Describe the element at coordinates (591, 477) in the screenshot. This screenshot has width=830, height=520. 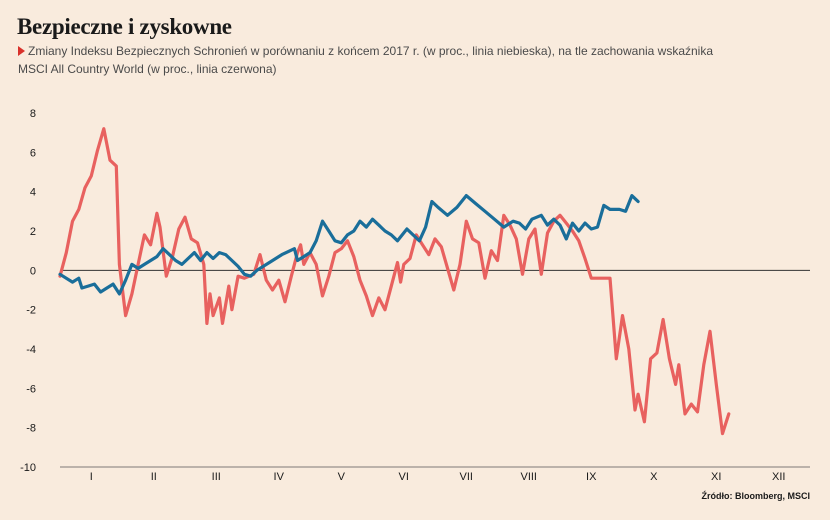
I see `x-tick-label: IX` at that location.